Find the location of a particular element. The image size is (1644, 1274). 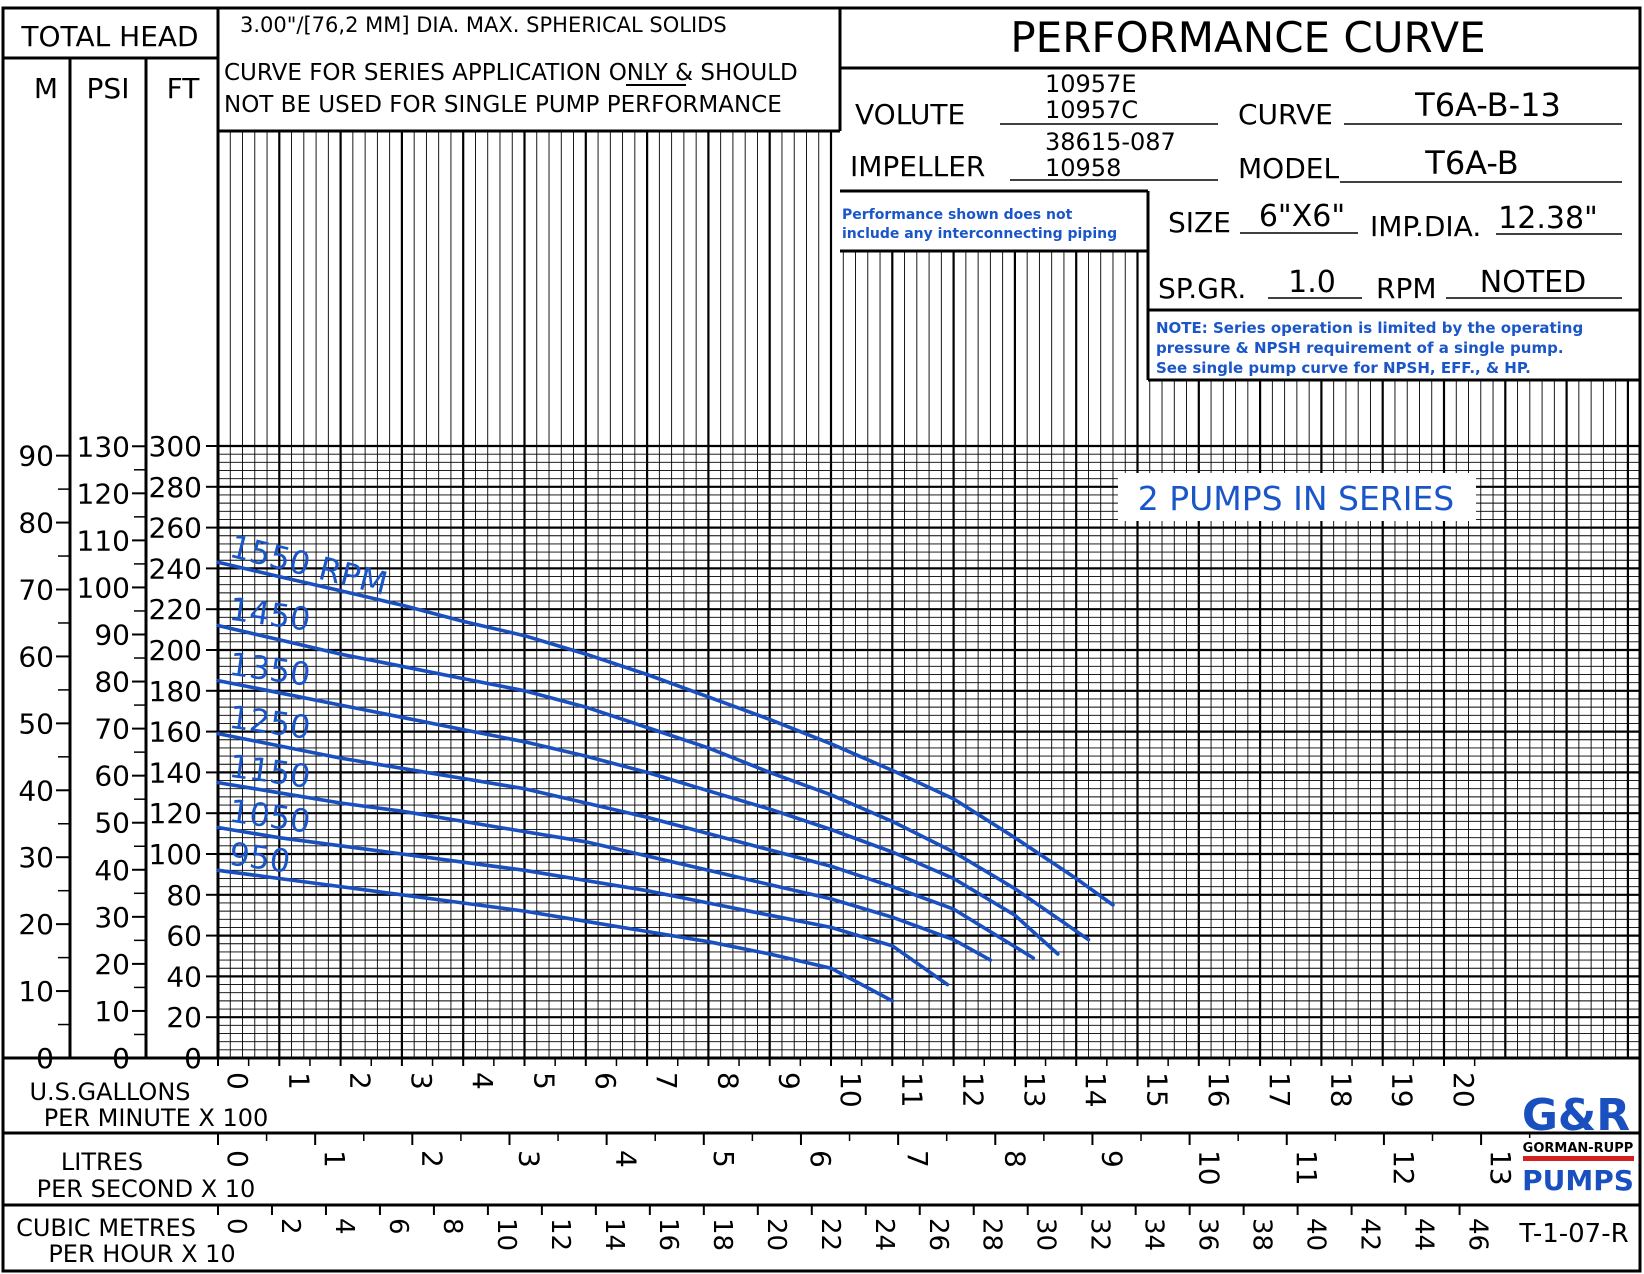

gpm-tick-label: 19 is located at coordinates (1402, 1090).